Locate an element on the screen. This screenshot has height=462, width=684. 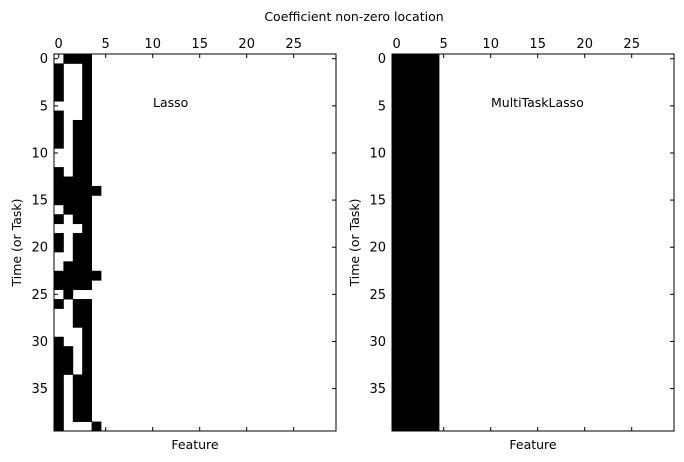
y-tick-label: 0 is located at coordinates (44, 59).